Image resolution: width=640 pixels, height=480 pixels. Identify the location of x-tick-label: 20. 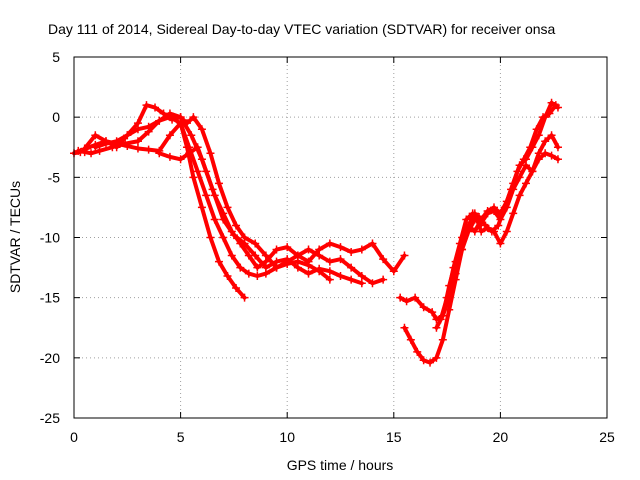
(501, 437).